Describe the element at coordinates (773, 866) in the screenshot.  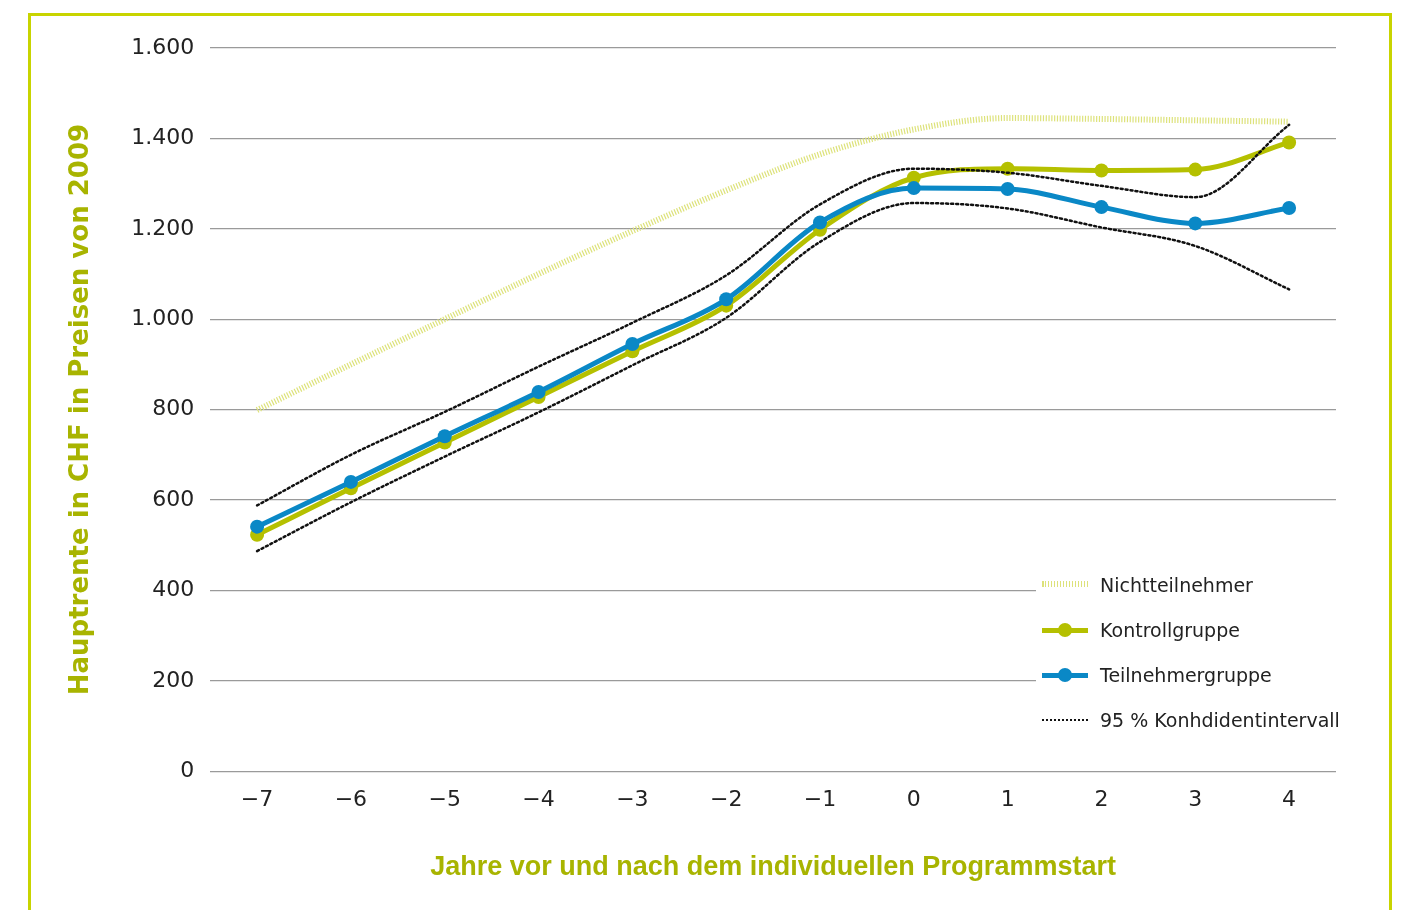
I see `x-axis-title: Jahre vor und nach dem individuellen Programmstart` at that location.